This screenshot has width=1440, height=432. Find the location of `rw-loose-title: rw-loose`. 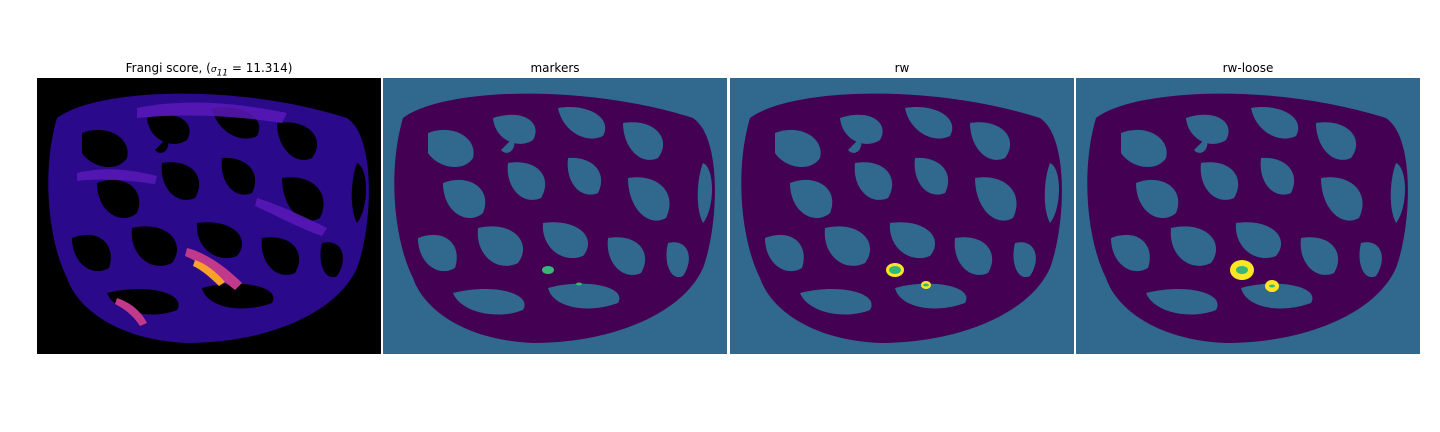

rw-loose-title: rw-loose is located at coordinates (1248, 68).